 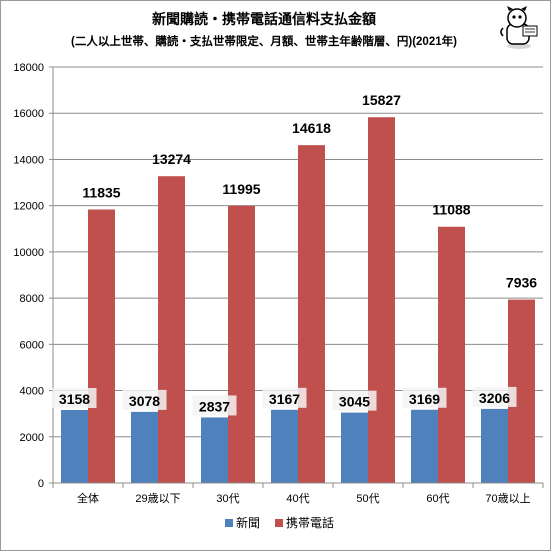 What do you see at coordinates (28, 253) in the screenshot?
I see `y-tick-label: 10000` at bounding box center [28, 253].